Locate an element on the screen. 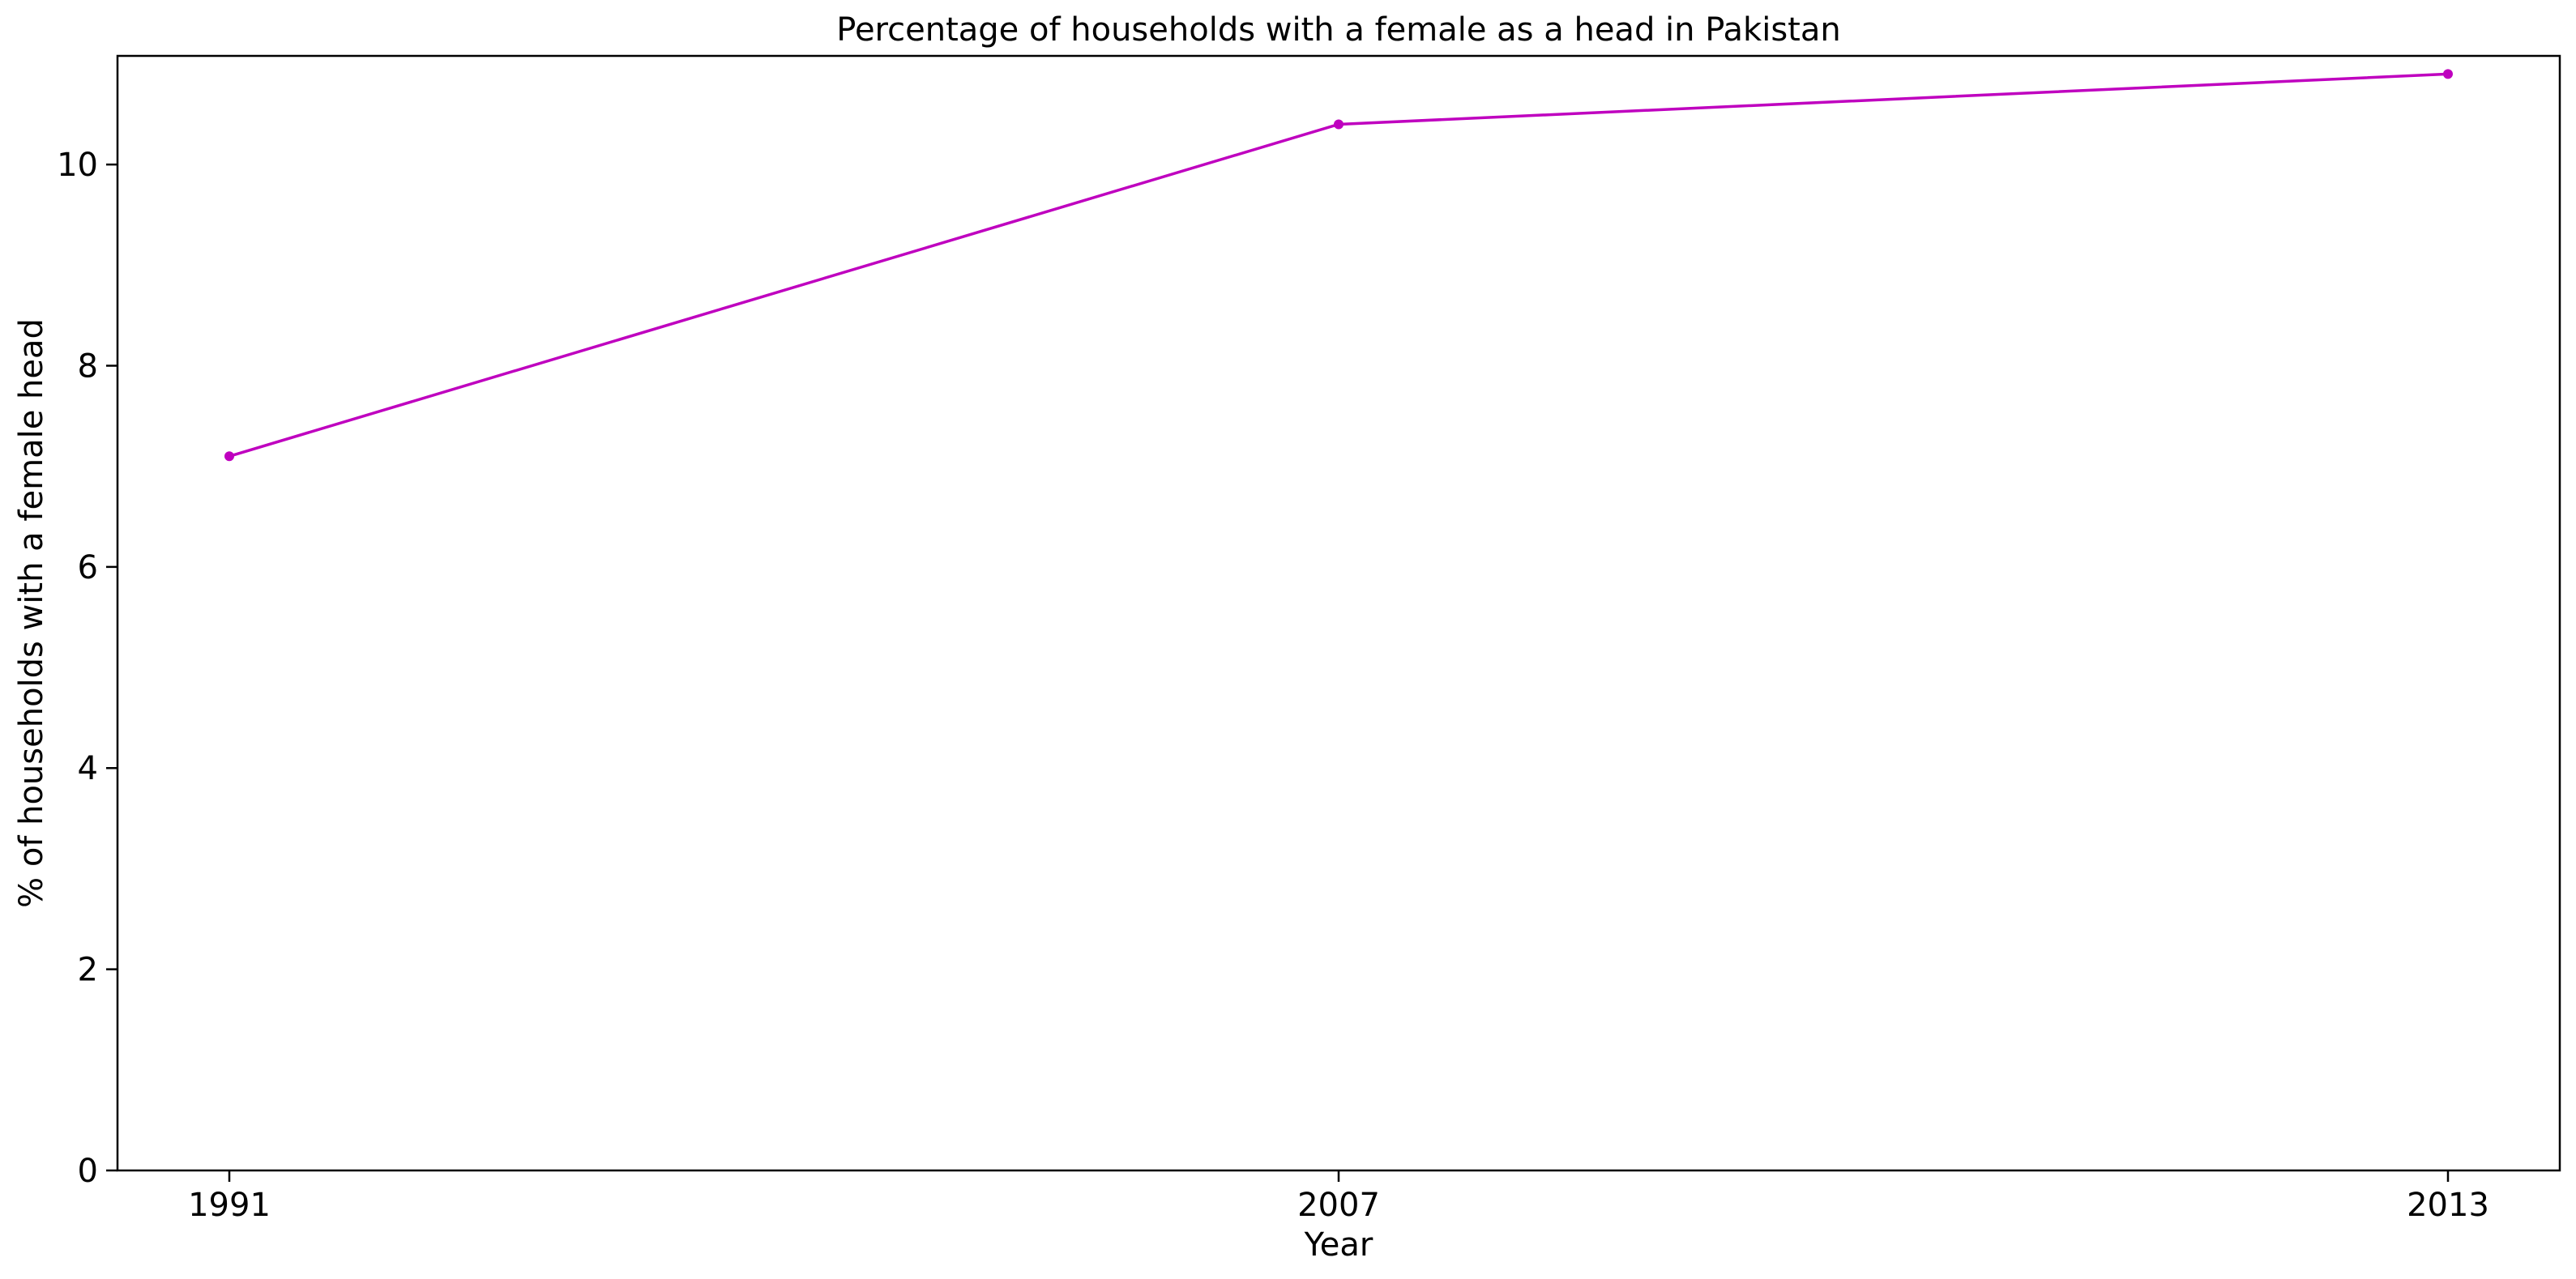  y-tick-label: 10 is located at coordinates (77, 165).